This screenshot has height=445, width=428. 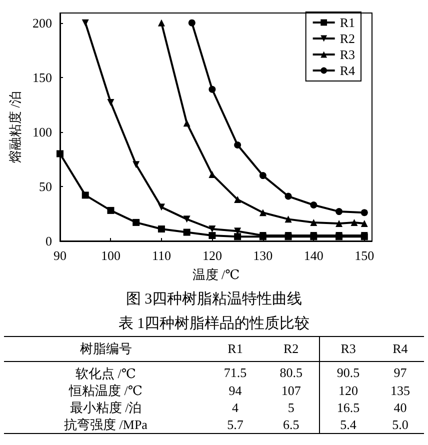 What do you see at coordinates (110, 255) in the screenshot?
I see `x-tick-label: 100` at bounding box center [110, 255].